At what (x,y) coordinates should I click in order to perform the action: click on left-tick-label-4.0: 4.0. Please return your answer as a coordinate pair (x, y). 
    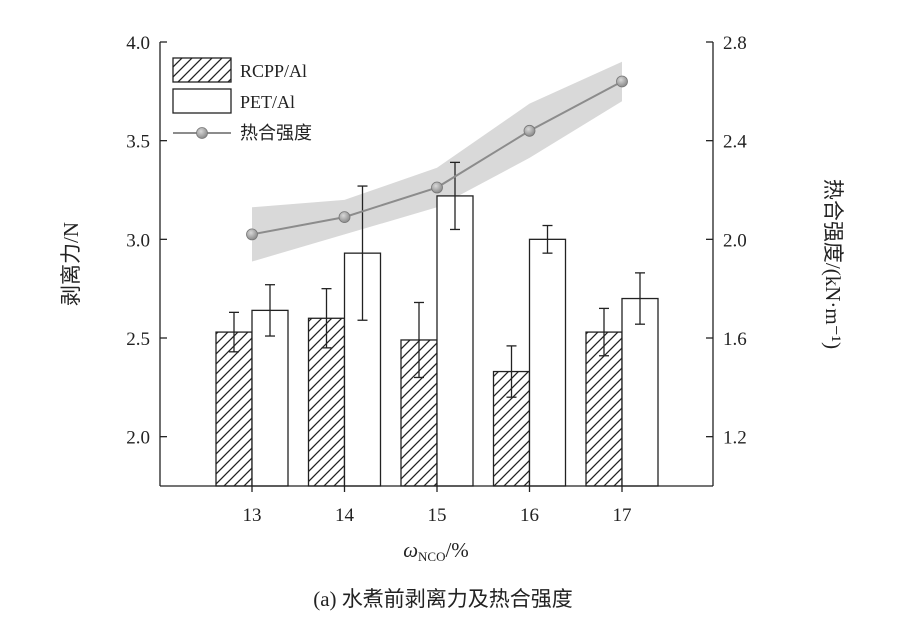
    Looking at the image, I should click on (138, 43).